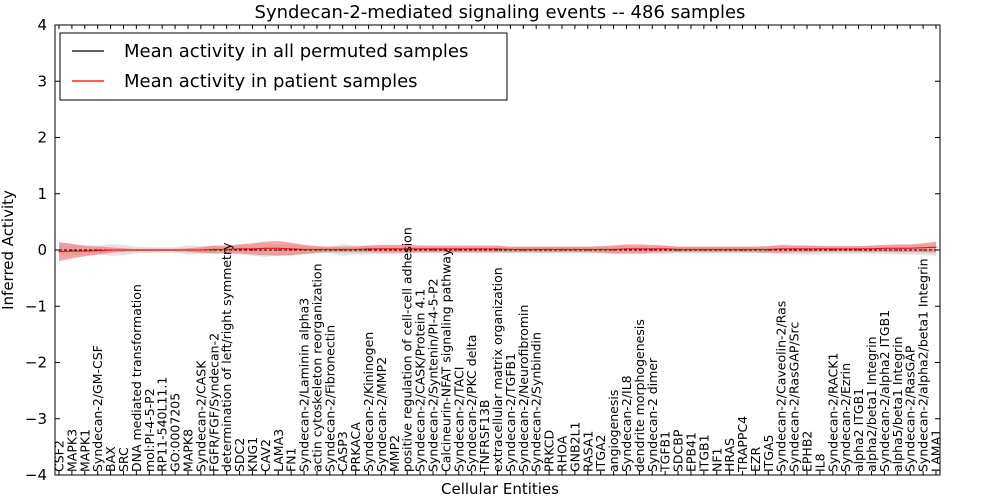 This screenshot has height=500, width=1000. Describe the element at coordinates (278, 450) in the screenshot. I see `x-tick-label: LAMA3` at that location.